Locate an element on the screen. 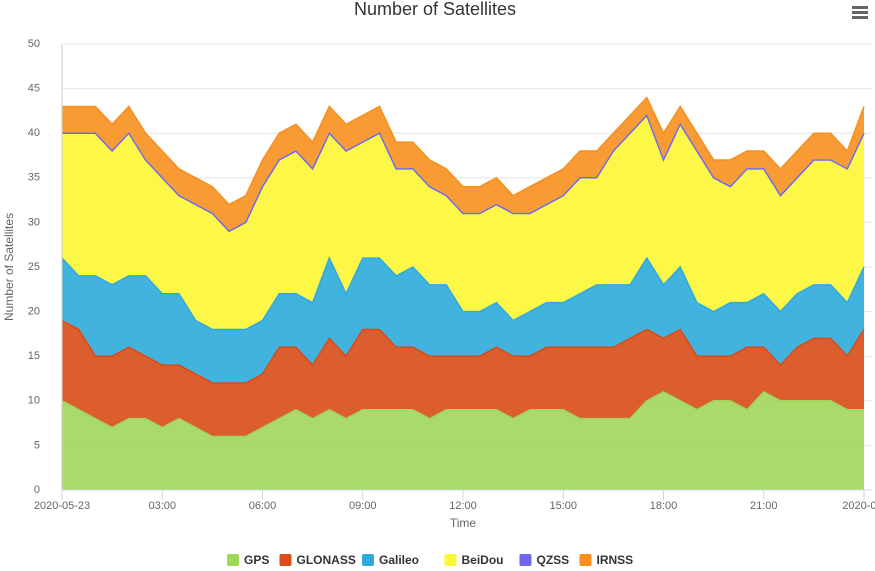 This screenshot has height=571, width=875. legend-label: GPS is located at coordinates (256, 560).